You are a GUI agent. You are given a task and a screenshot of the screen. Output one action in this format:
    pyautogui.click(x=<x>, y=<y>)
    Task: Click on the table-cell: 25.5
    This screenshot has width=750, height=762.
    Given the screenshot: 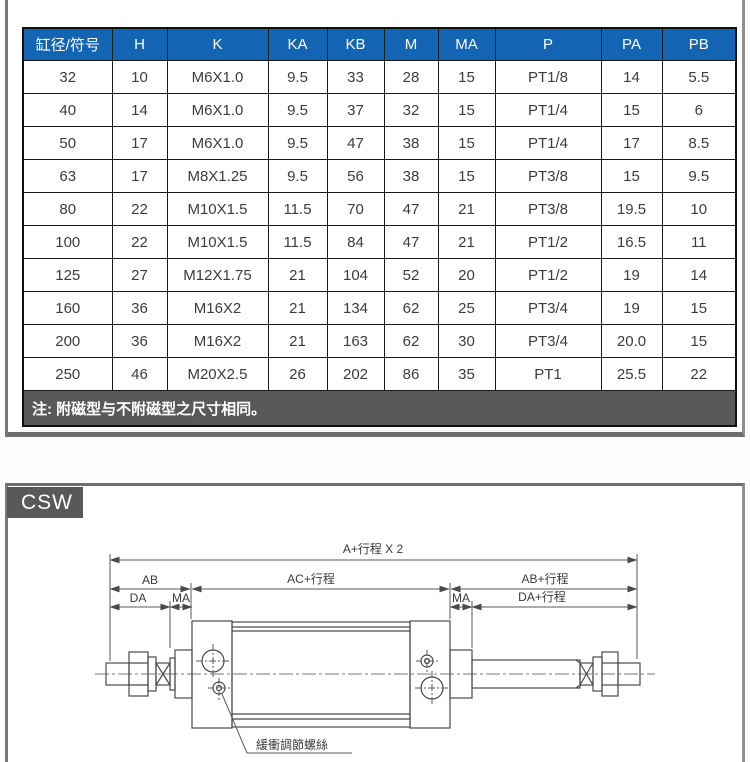 What is the action you would take?
    pyautogui.click(x=631, y=374)
    